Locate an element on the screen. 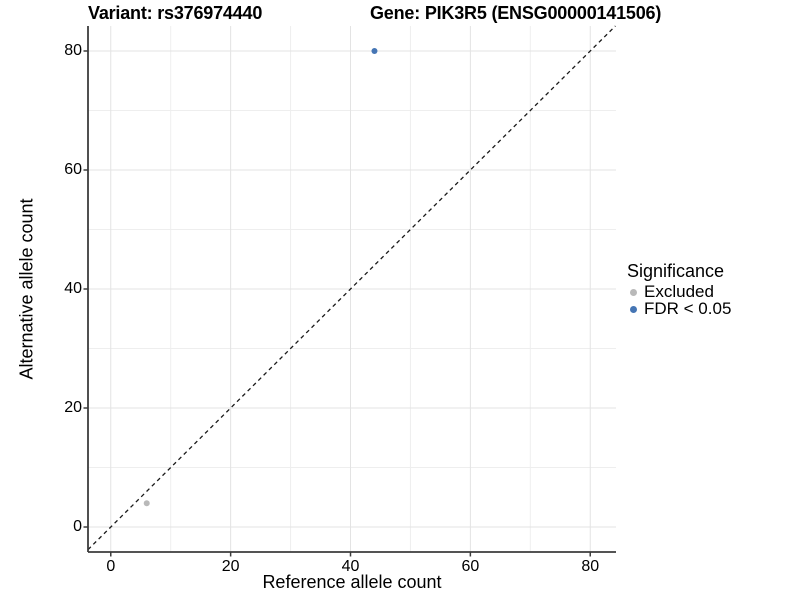 The width and height of the screenshot is (800, 600). y-axis-title: Alternative allele count is located at coordinates (26, 289).